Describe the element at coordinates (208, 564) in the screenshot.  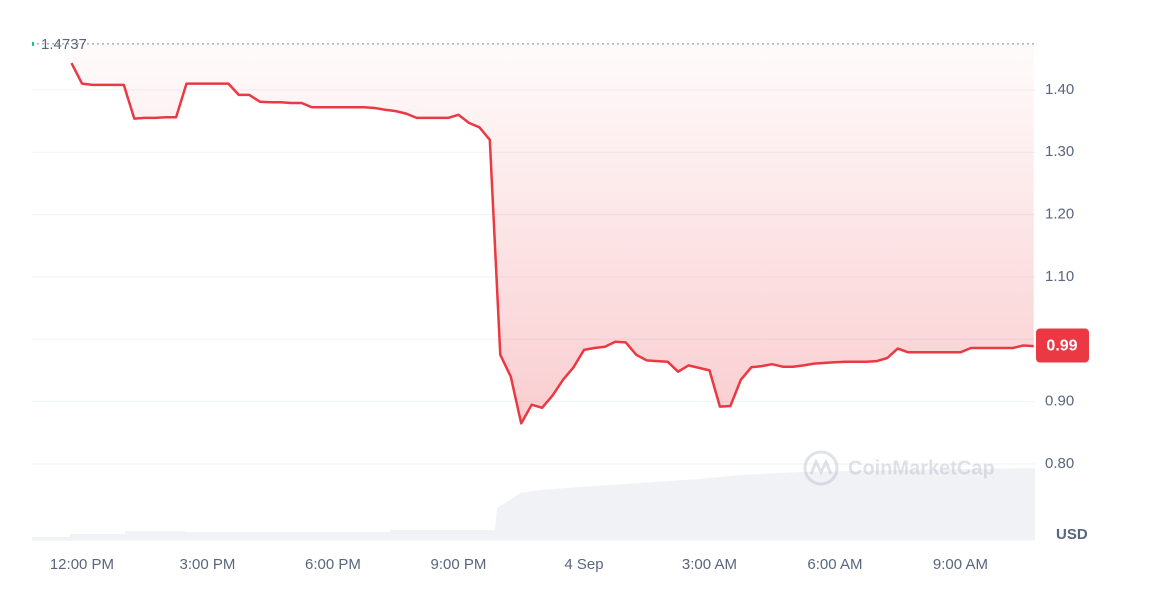
I see `x-tick-label: 3:00 PM` at that location.